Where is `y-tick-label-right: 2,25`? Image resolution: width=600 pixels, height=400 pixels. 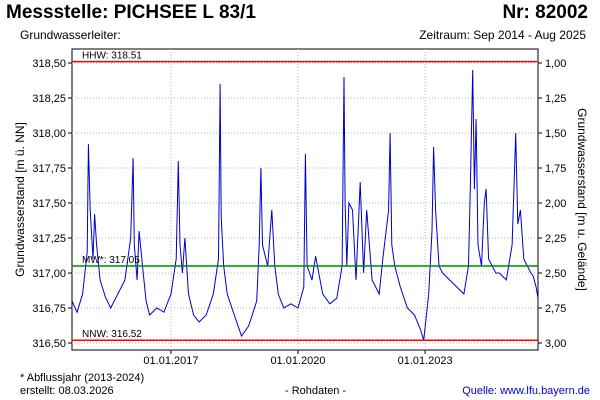 y-tick-label-right: 2,25 is located at coordinates (555, 239).